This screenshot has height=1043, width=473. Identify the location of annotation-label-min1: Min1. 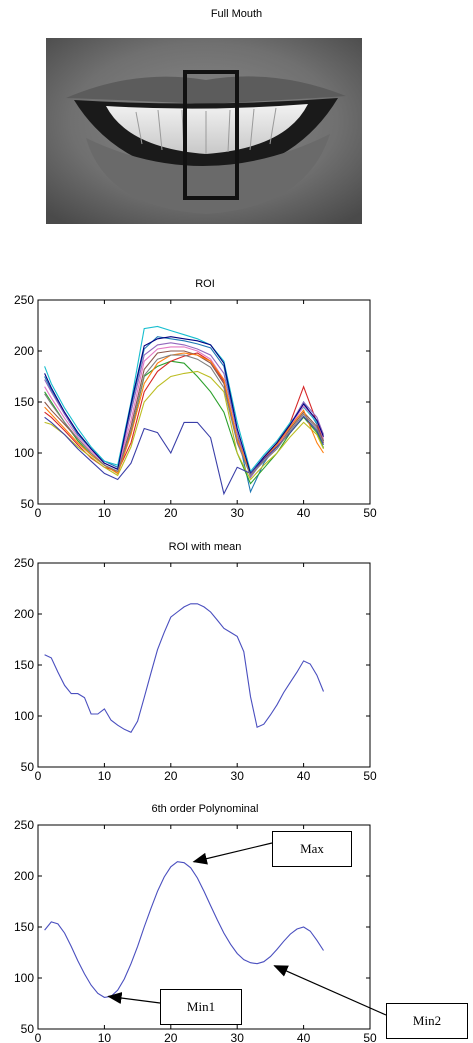
(201, 1007).